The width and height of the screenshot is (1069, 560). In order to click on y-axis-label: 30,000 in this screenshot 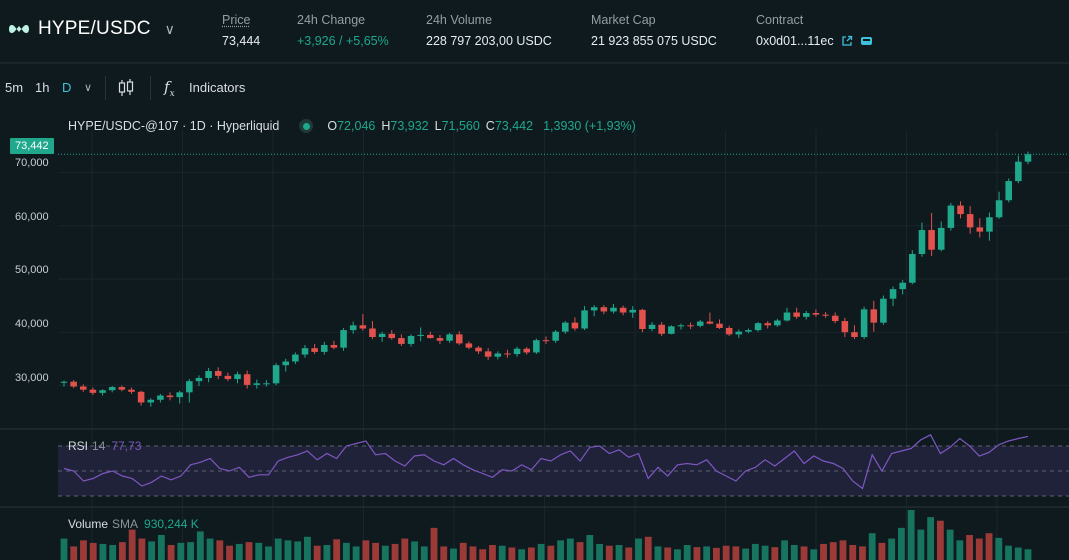, I will do `click(32, 378)`.